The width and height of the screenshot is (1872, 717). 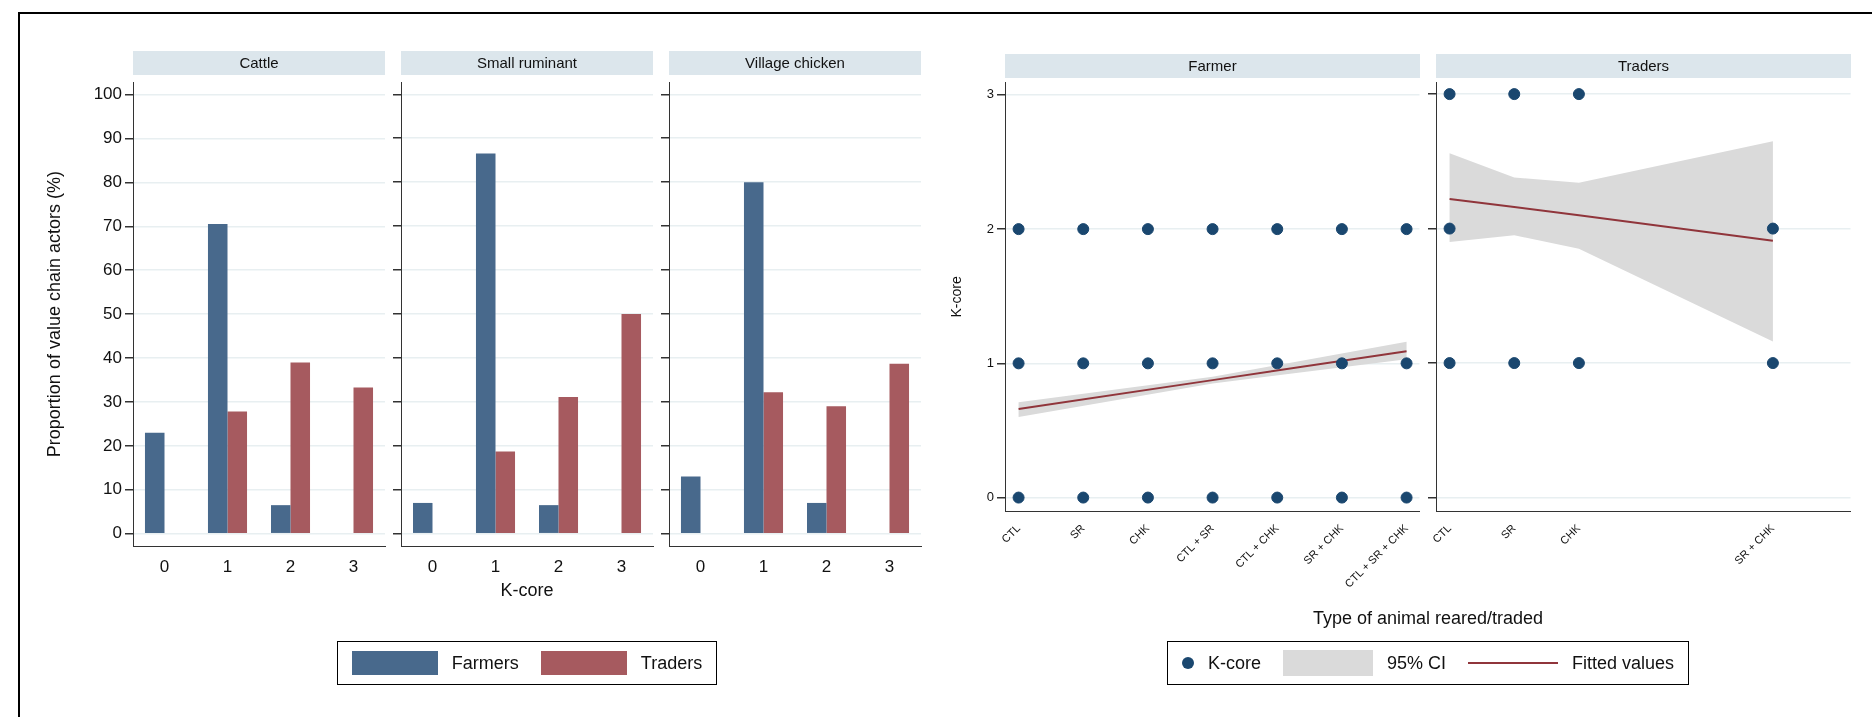 What do you see at coordinates (112, 489) in the screenshot?
I see `y-tick-label: 10` at bounding box center [112, 489].